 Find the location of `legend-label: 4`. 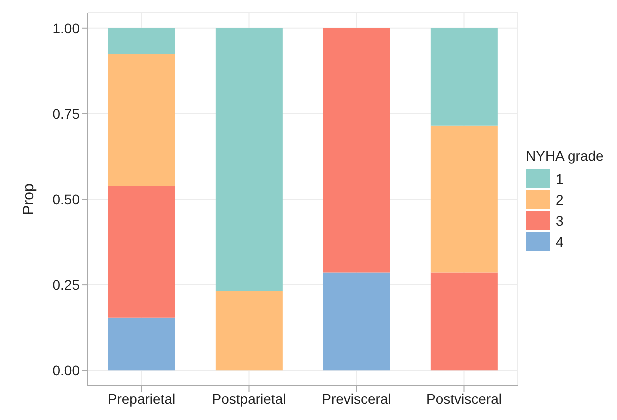

legend-label: 4 is located at coordinates (560, 242).